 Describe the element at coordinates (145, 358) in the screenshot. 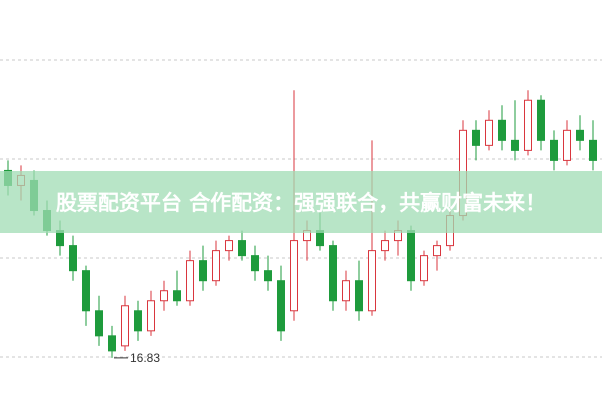

I see `low-label: 16.83` at that location.